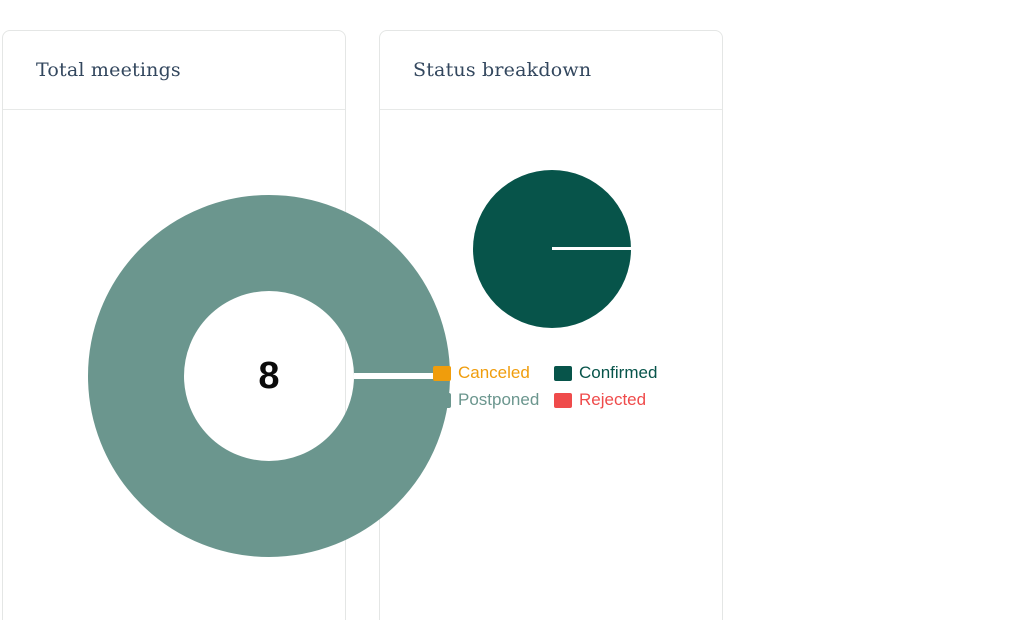  Describe the element at coordinates (613, 399) in the screenshot. I see `legend-label-rejected: Rejected` at that location.